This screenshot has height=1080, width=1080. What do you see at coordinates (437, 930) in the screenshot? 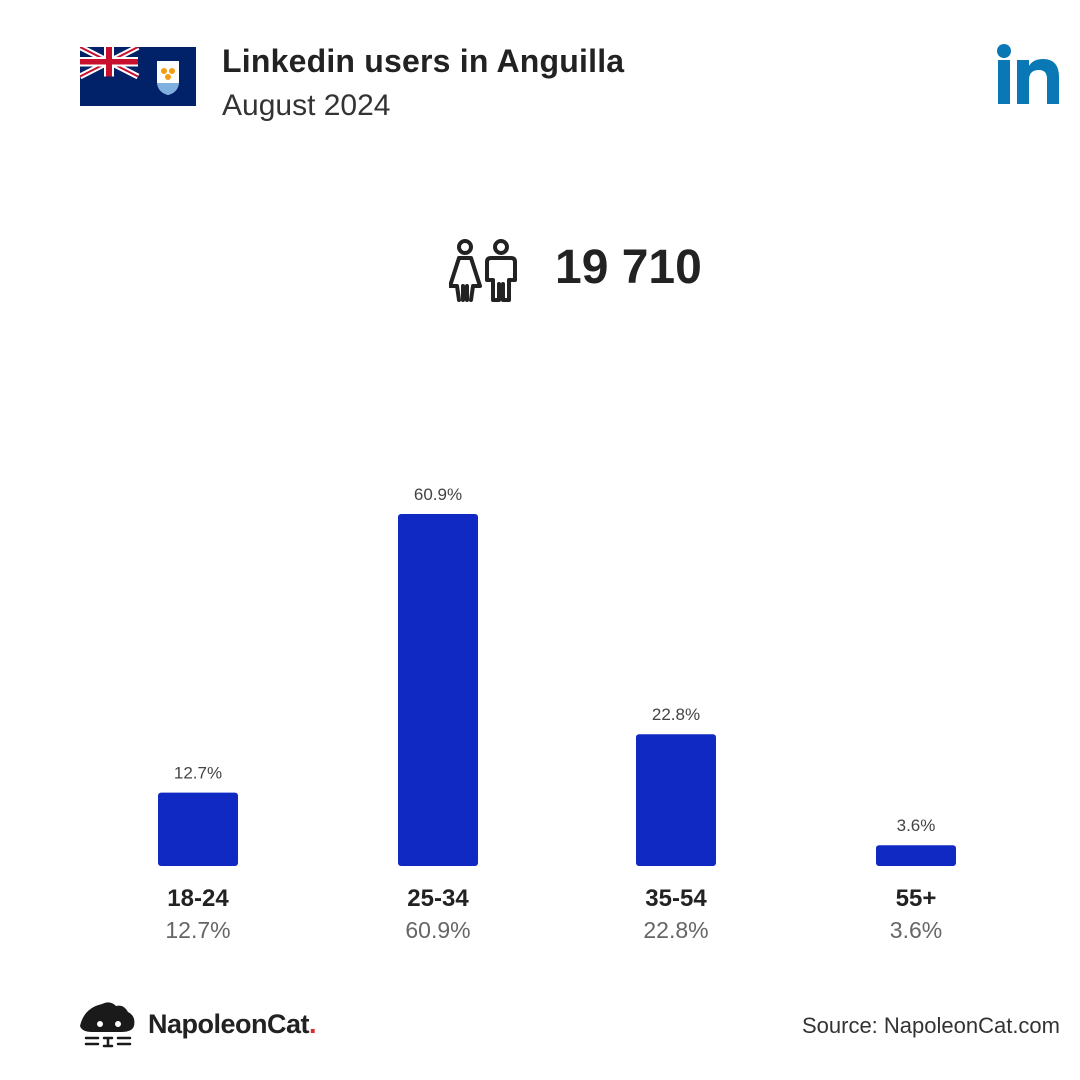
I see `category-percent-label: 60.9%` at bounding box center [437, 930].